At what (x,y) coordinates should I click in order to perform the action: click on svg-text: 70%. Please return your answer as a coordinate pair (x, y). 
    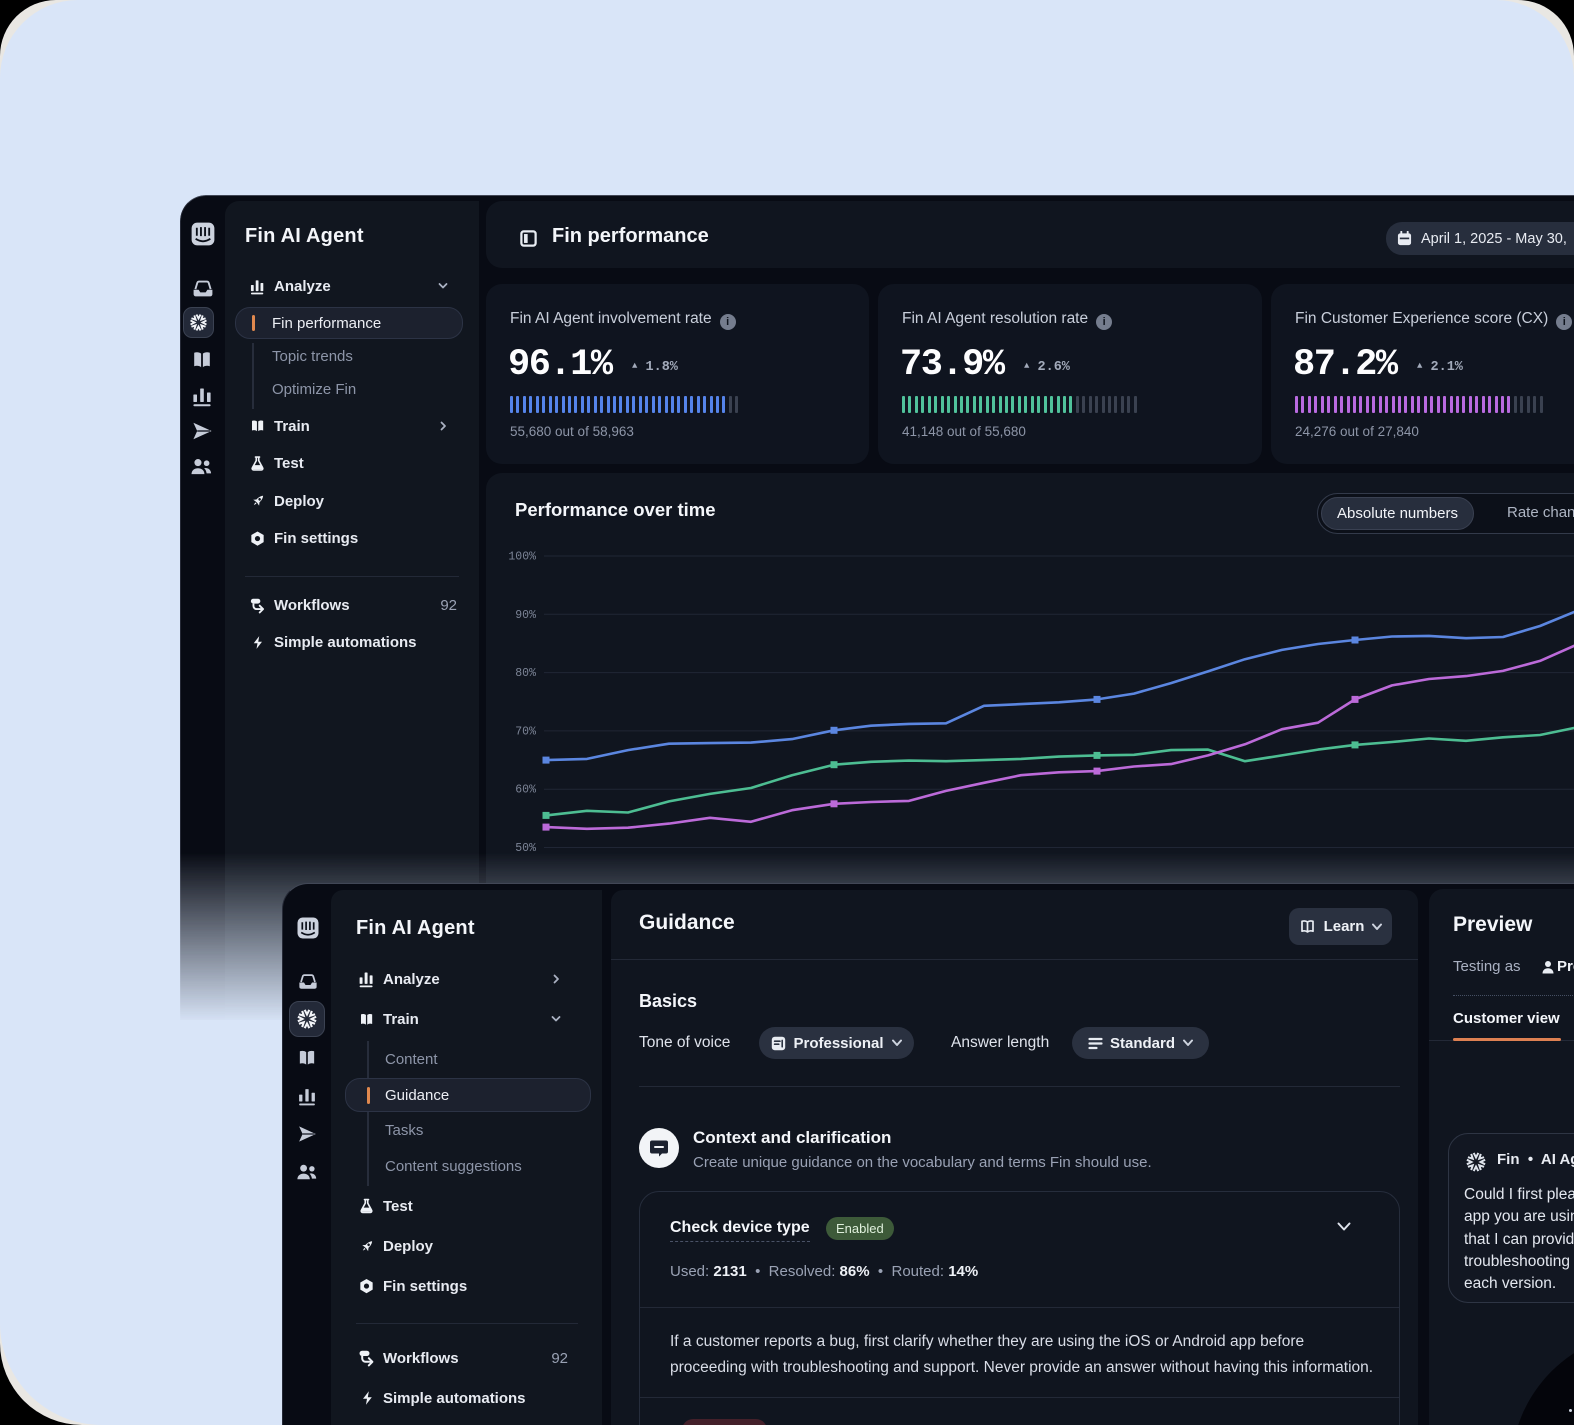
    Looking at the image, I should click on (525, 731).